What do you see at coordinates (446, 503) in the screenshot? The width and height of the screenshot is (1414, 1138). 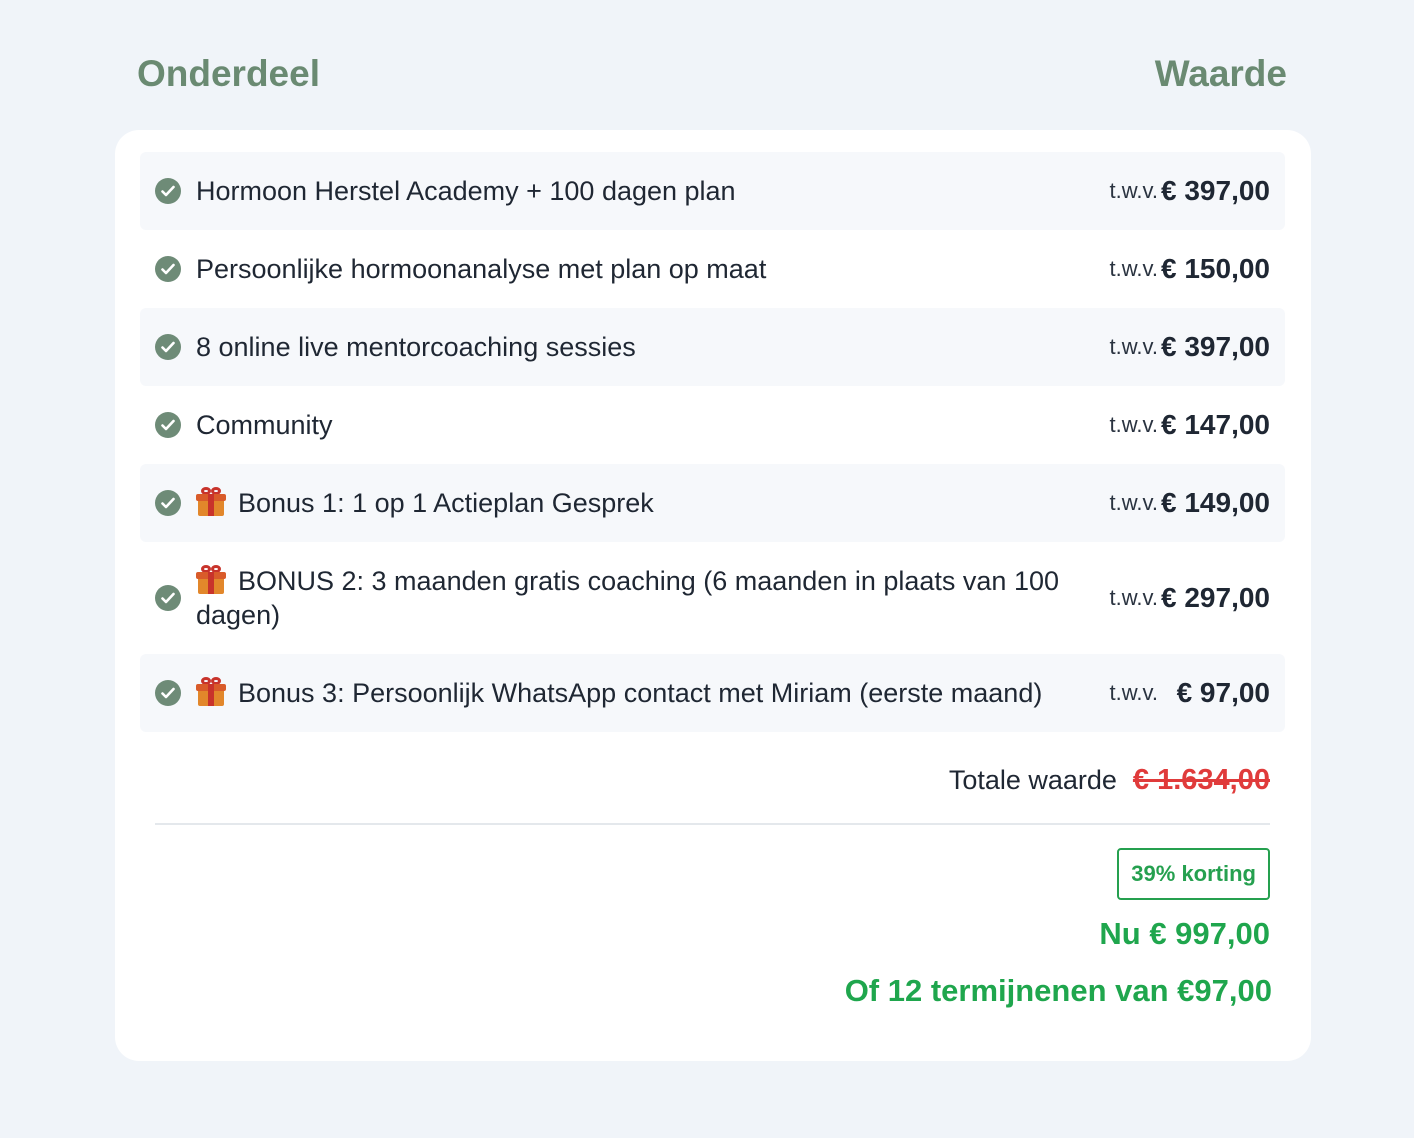 I see `item-label: Bonus 1: 1 op 1 Actieplan Gesprek` at bounding box center [446, 503].